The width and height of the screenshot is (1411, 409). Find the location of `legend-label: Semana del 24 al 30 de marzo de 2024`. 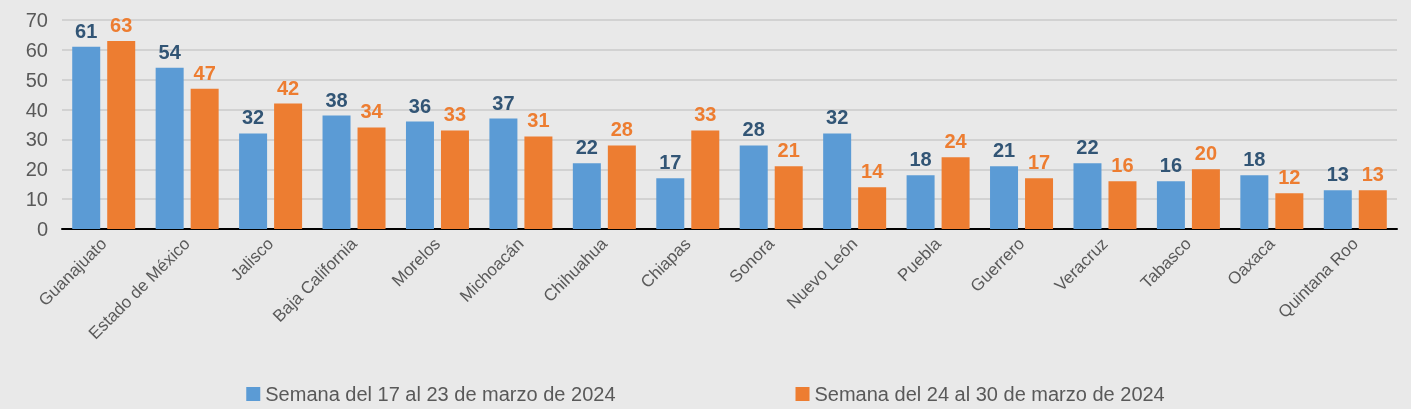

legend-label: Semana del 24 al 30 de marzo de 2024 is located at coordinates (989, 394).